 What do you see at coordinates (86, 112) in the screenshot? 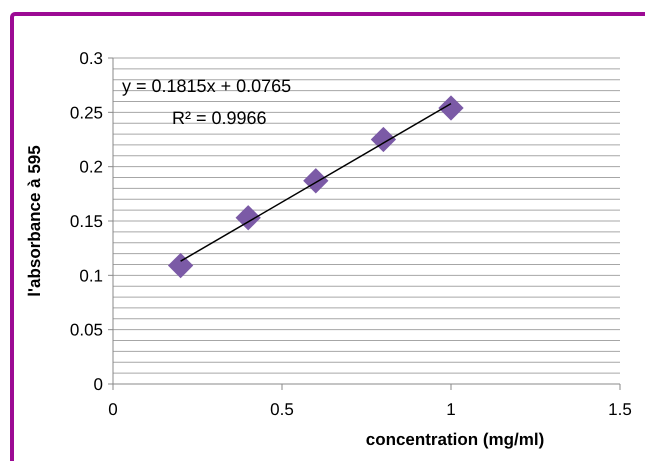
I see `y-tick-label: 0.25` at bounding box center [86, 112].